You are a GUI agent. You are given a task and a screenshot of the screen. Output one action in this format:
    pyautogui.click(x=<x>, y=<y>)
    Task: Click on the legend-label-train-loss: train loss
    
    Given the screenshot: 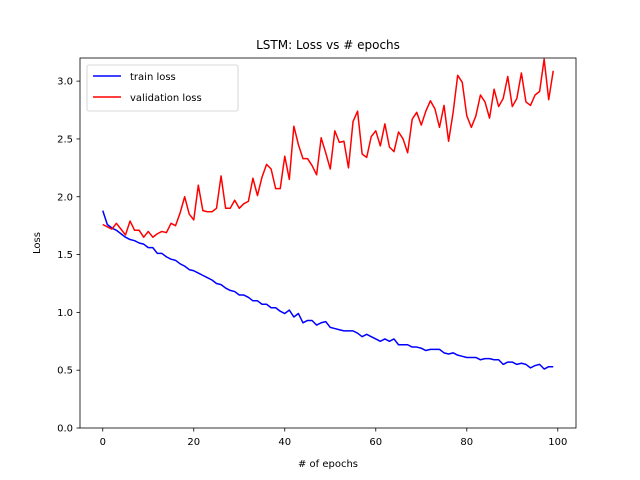 What is the action you would take?
    pyautogui.click(x=153, y=77)
    